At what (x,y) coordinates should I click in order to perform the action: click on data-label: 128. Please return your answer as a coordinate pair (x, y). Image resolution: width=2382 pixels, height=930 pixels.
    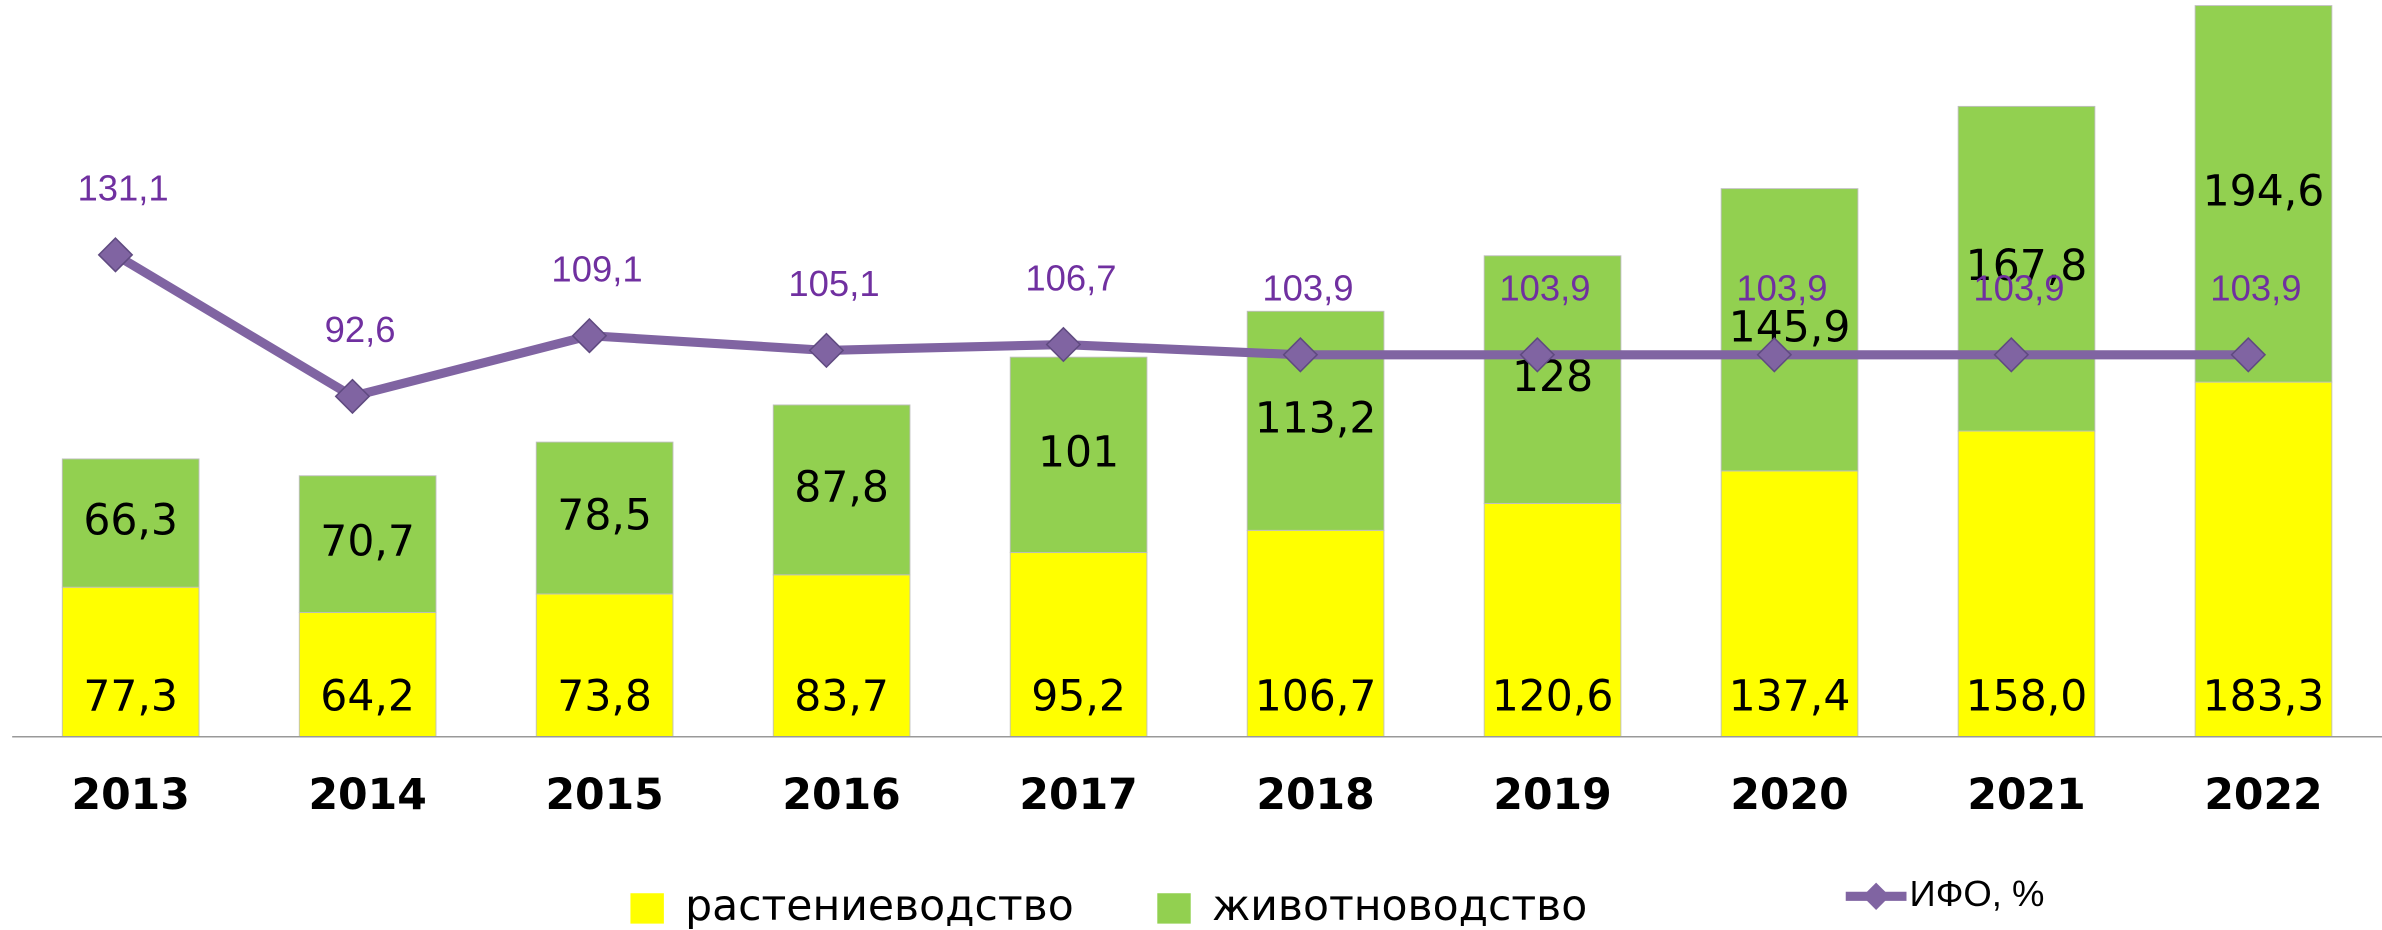
    Looking at the image, I should click on (1552, 377).